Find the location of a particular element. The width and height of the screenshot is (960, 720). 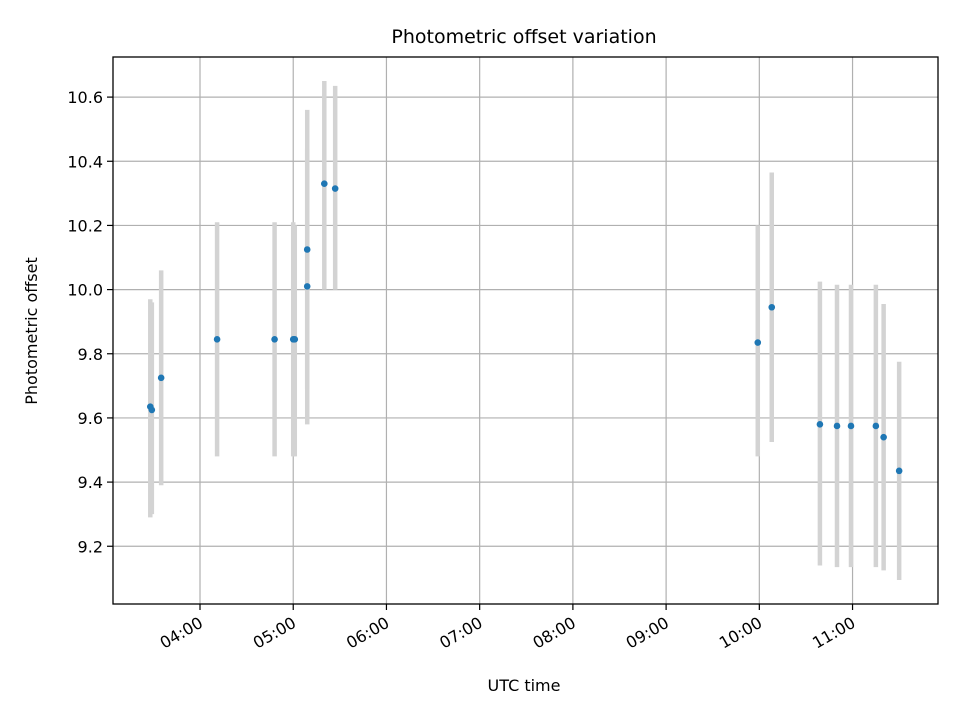

y-tick-label: 9.2 is located at coordinates (90, 546).